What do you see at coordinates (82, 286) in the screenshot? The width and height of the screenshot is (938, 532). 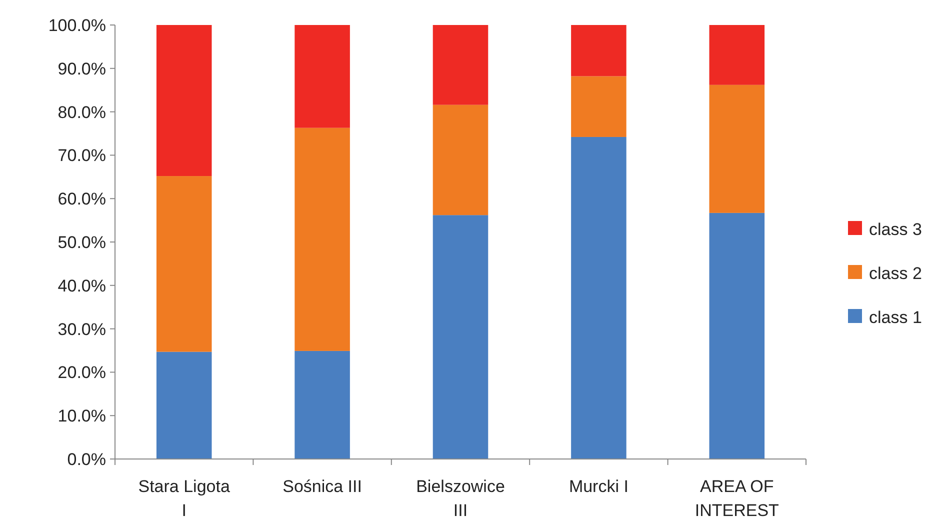 I see `y-tick-label: 40.0%` at bounding box center [82, 286].